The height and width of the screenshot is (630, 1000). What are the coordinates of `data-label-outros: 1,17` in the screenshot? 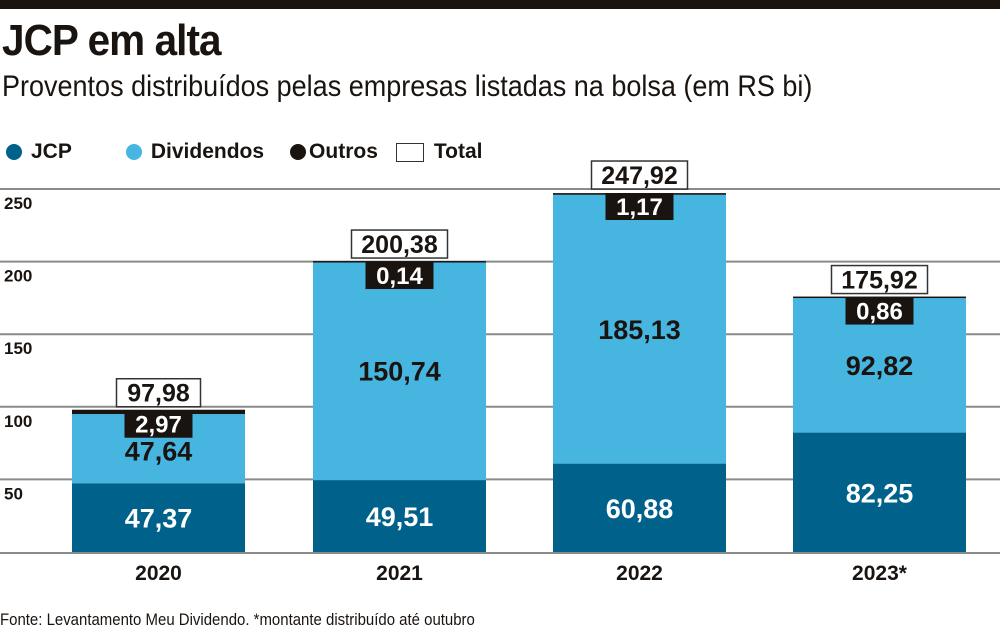 It's located at (639, 207).